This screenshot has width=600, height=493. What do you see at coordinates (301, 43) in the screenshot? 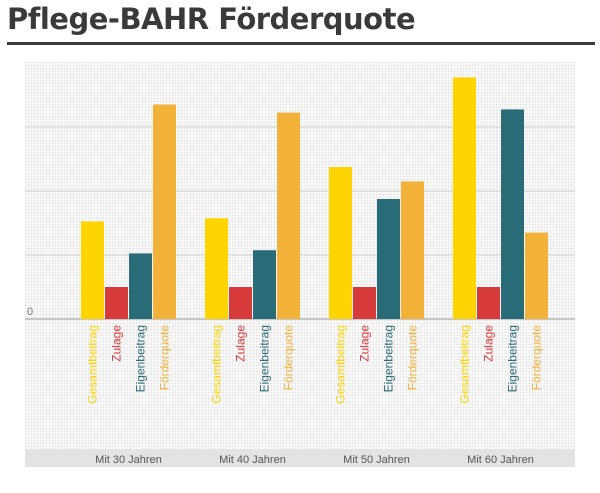
I see `title-rule` at bounding box center [301, 43].